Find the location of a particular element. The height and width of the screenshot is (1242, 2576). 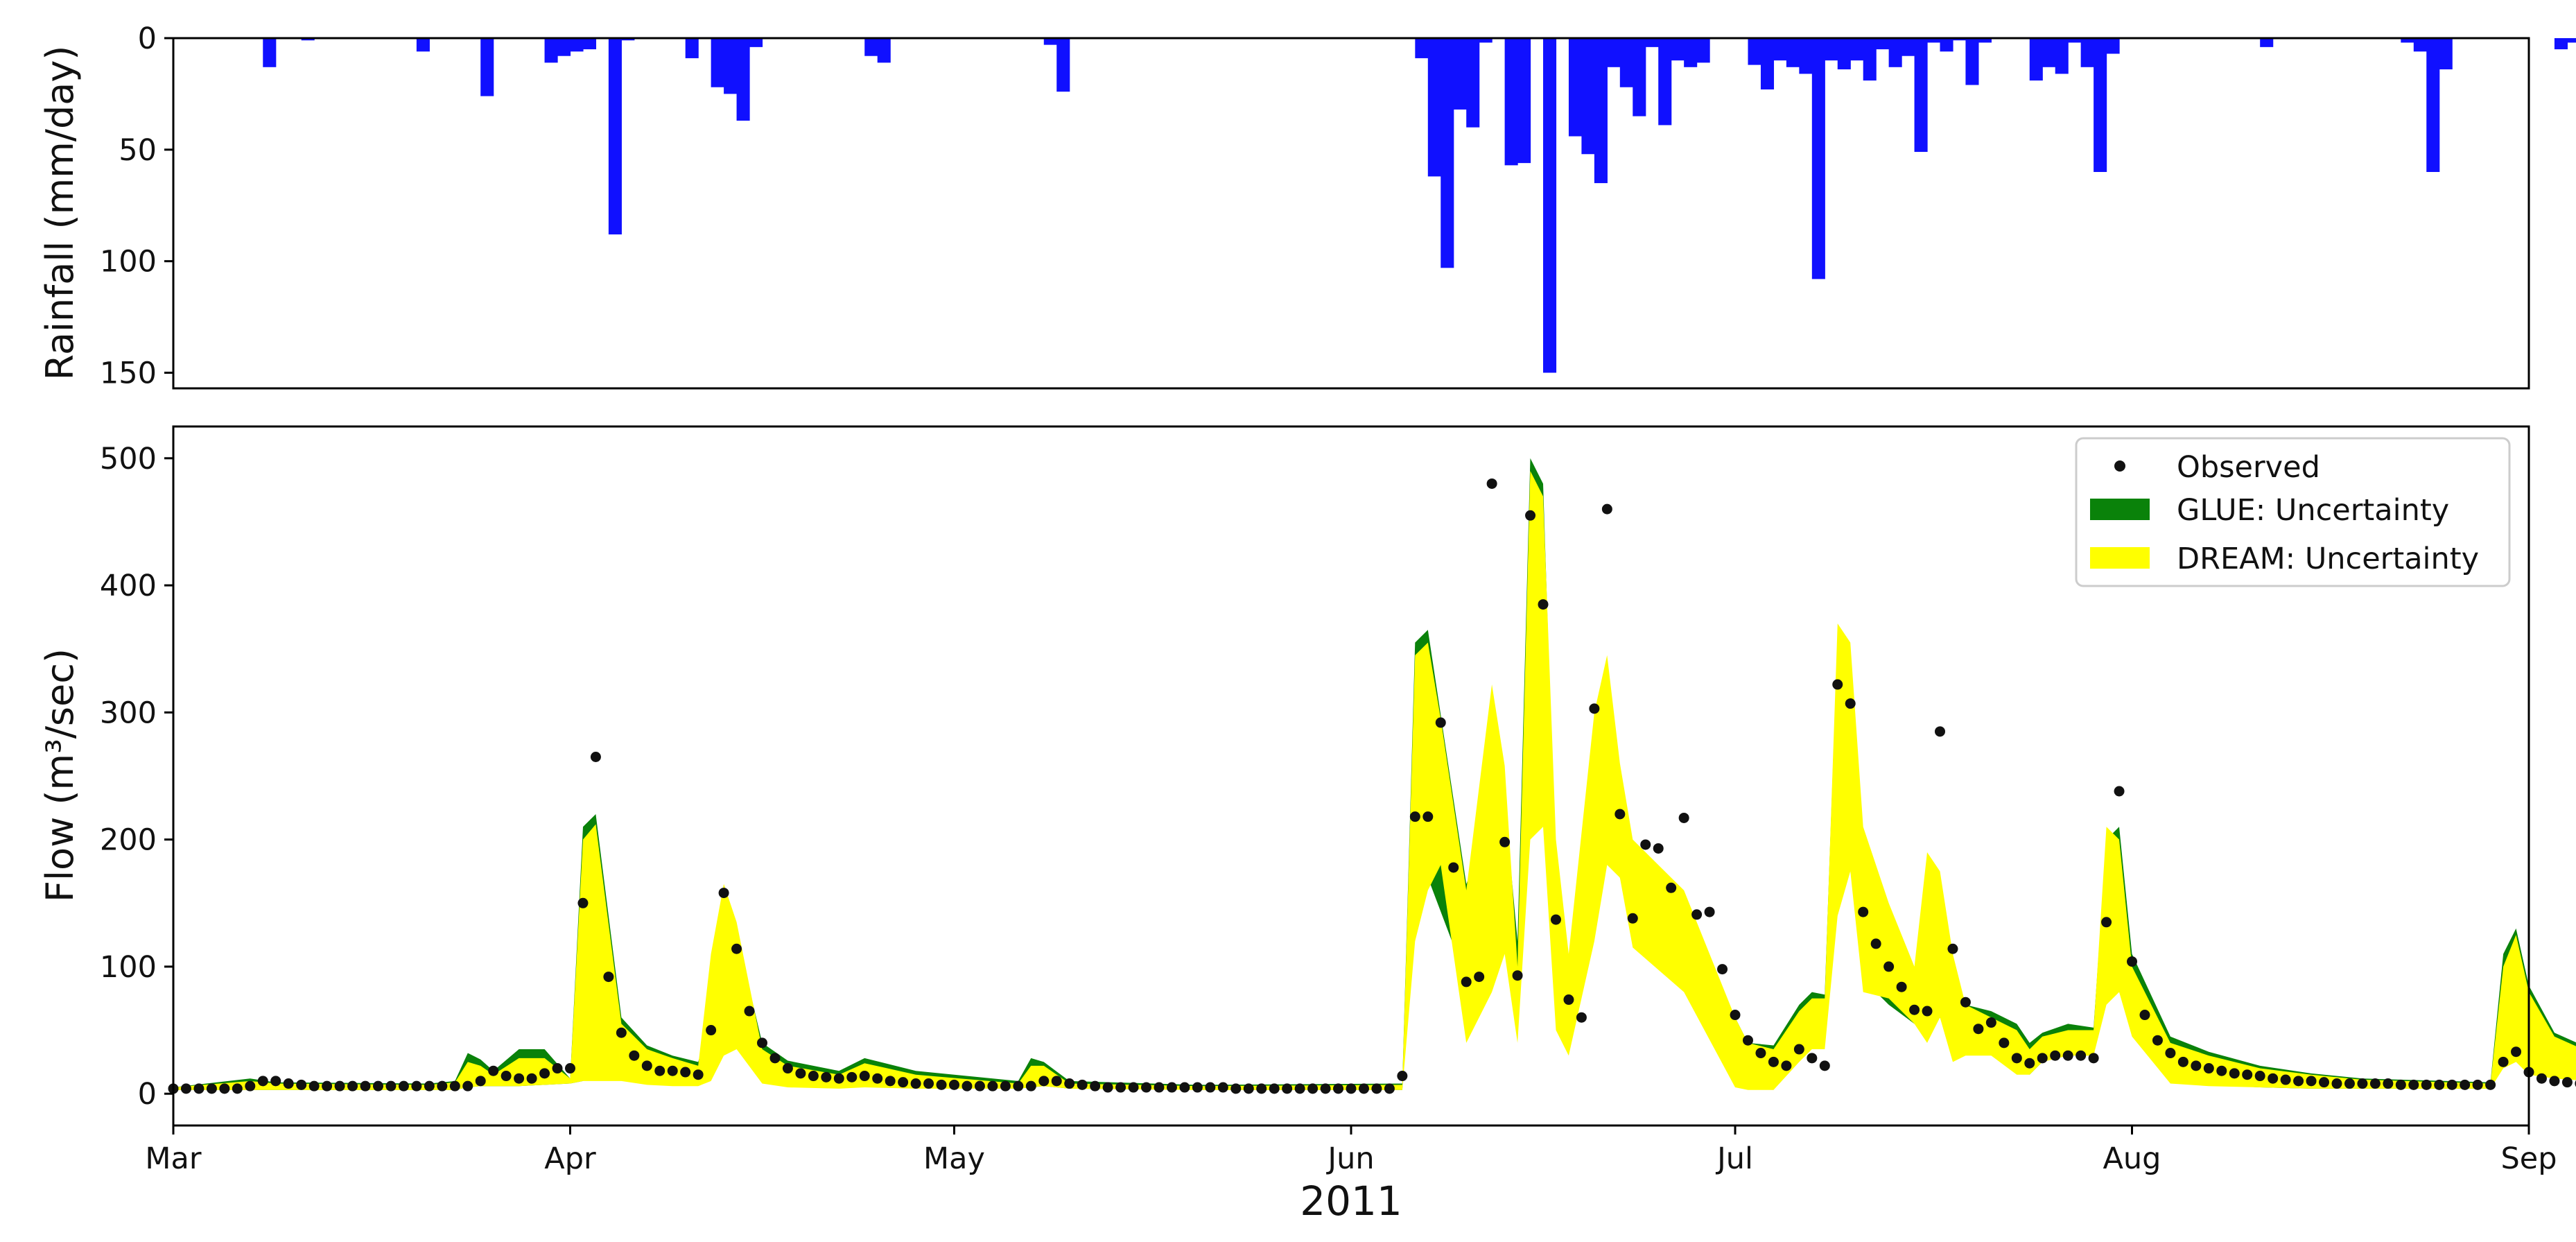

flow-x-tick-label: May is located at coordinates (954, 1158).